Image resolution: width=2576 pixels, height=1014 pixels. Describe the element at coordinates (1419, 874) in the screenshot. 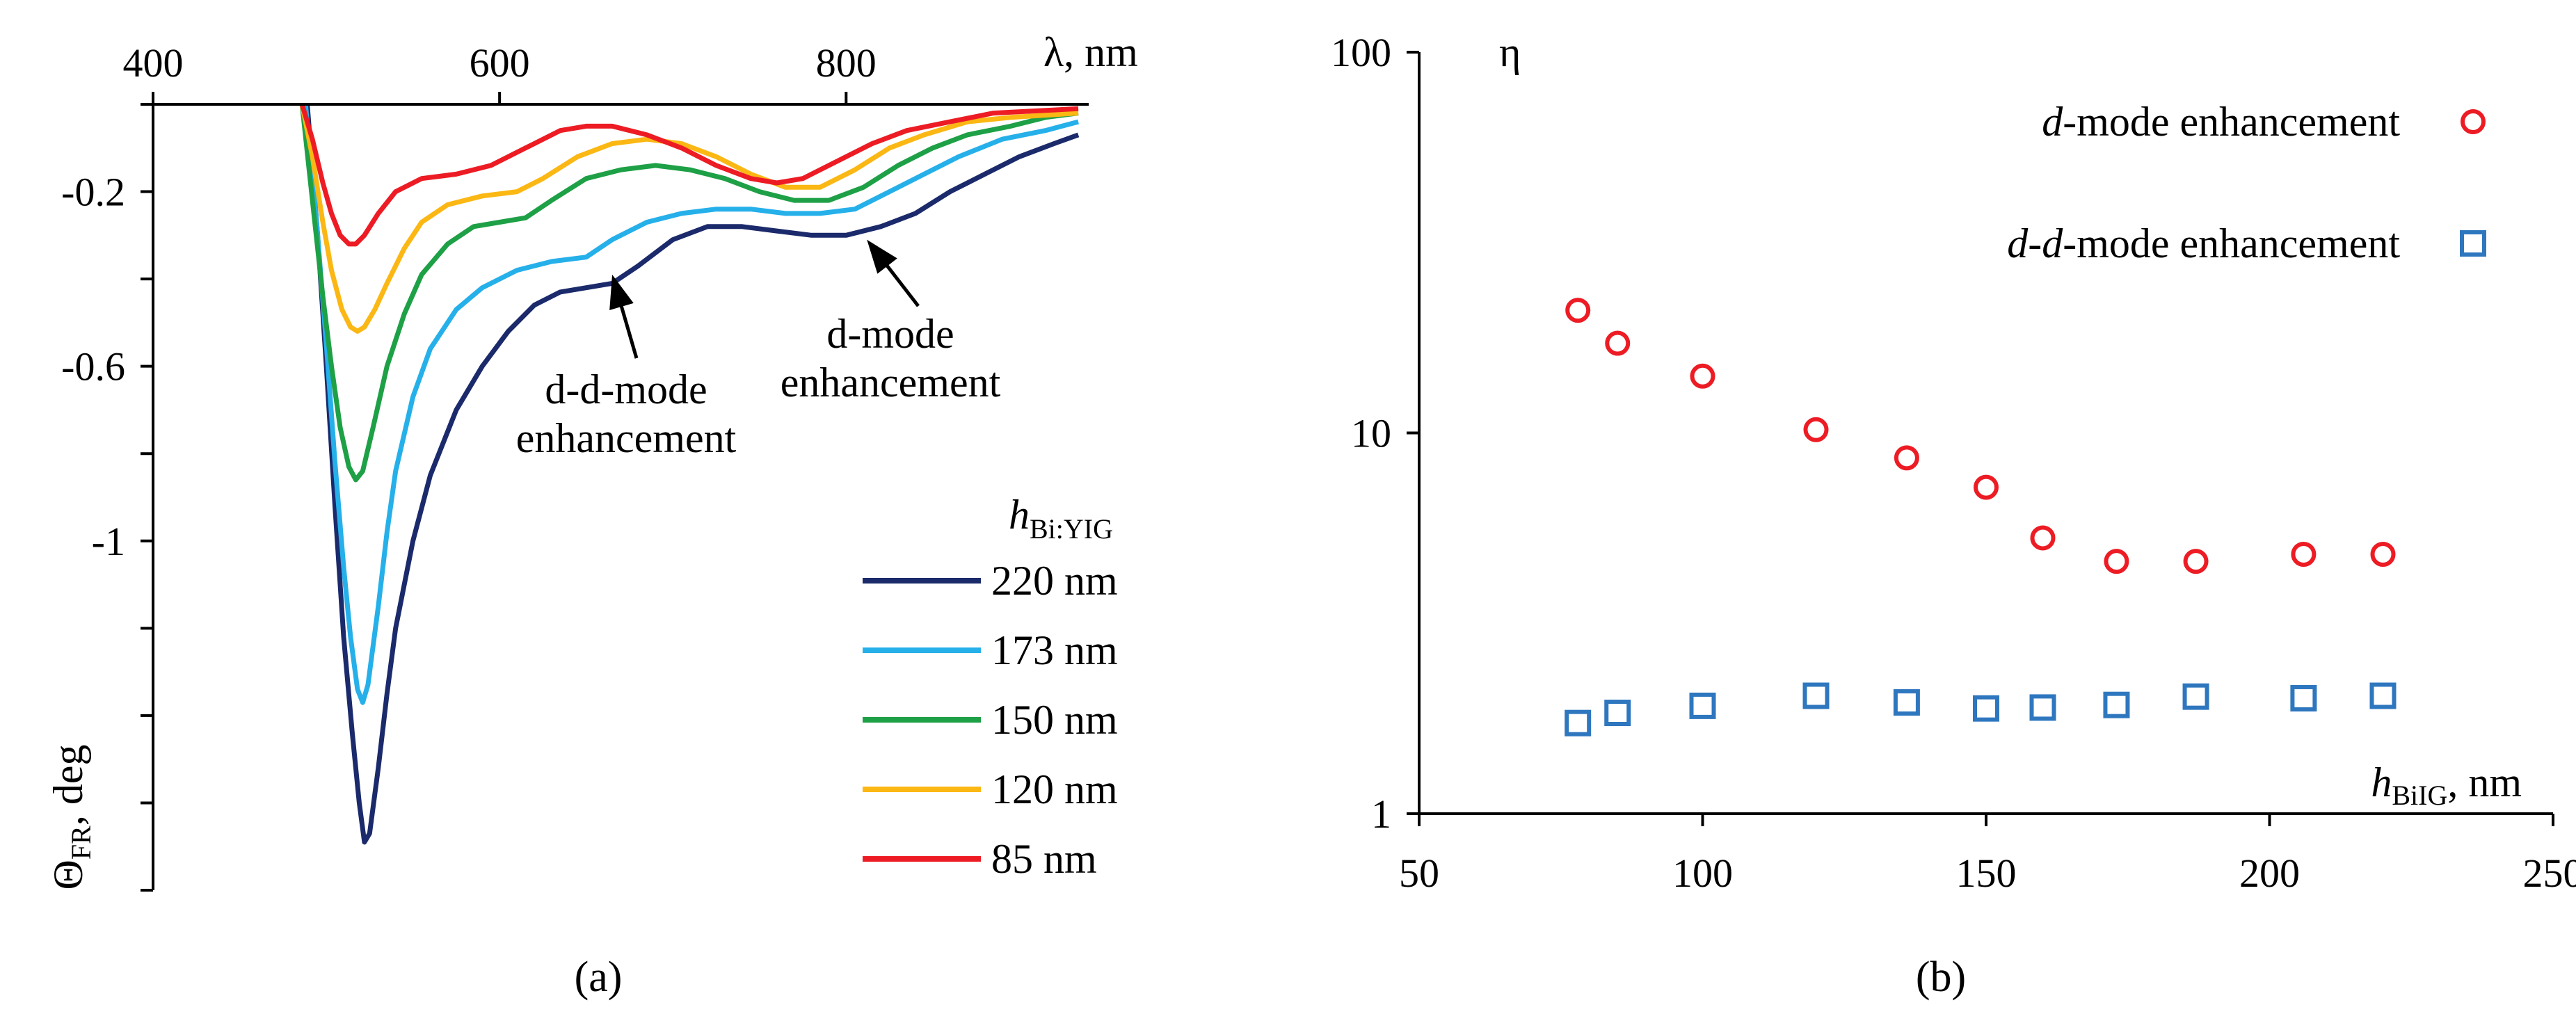

I see `b-x-tick-label-50: 50` at that location.